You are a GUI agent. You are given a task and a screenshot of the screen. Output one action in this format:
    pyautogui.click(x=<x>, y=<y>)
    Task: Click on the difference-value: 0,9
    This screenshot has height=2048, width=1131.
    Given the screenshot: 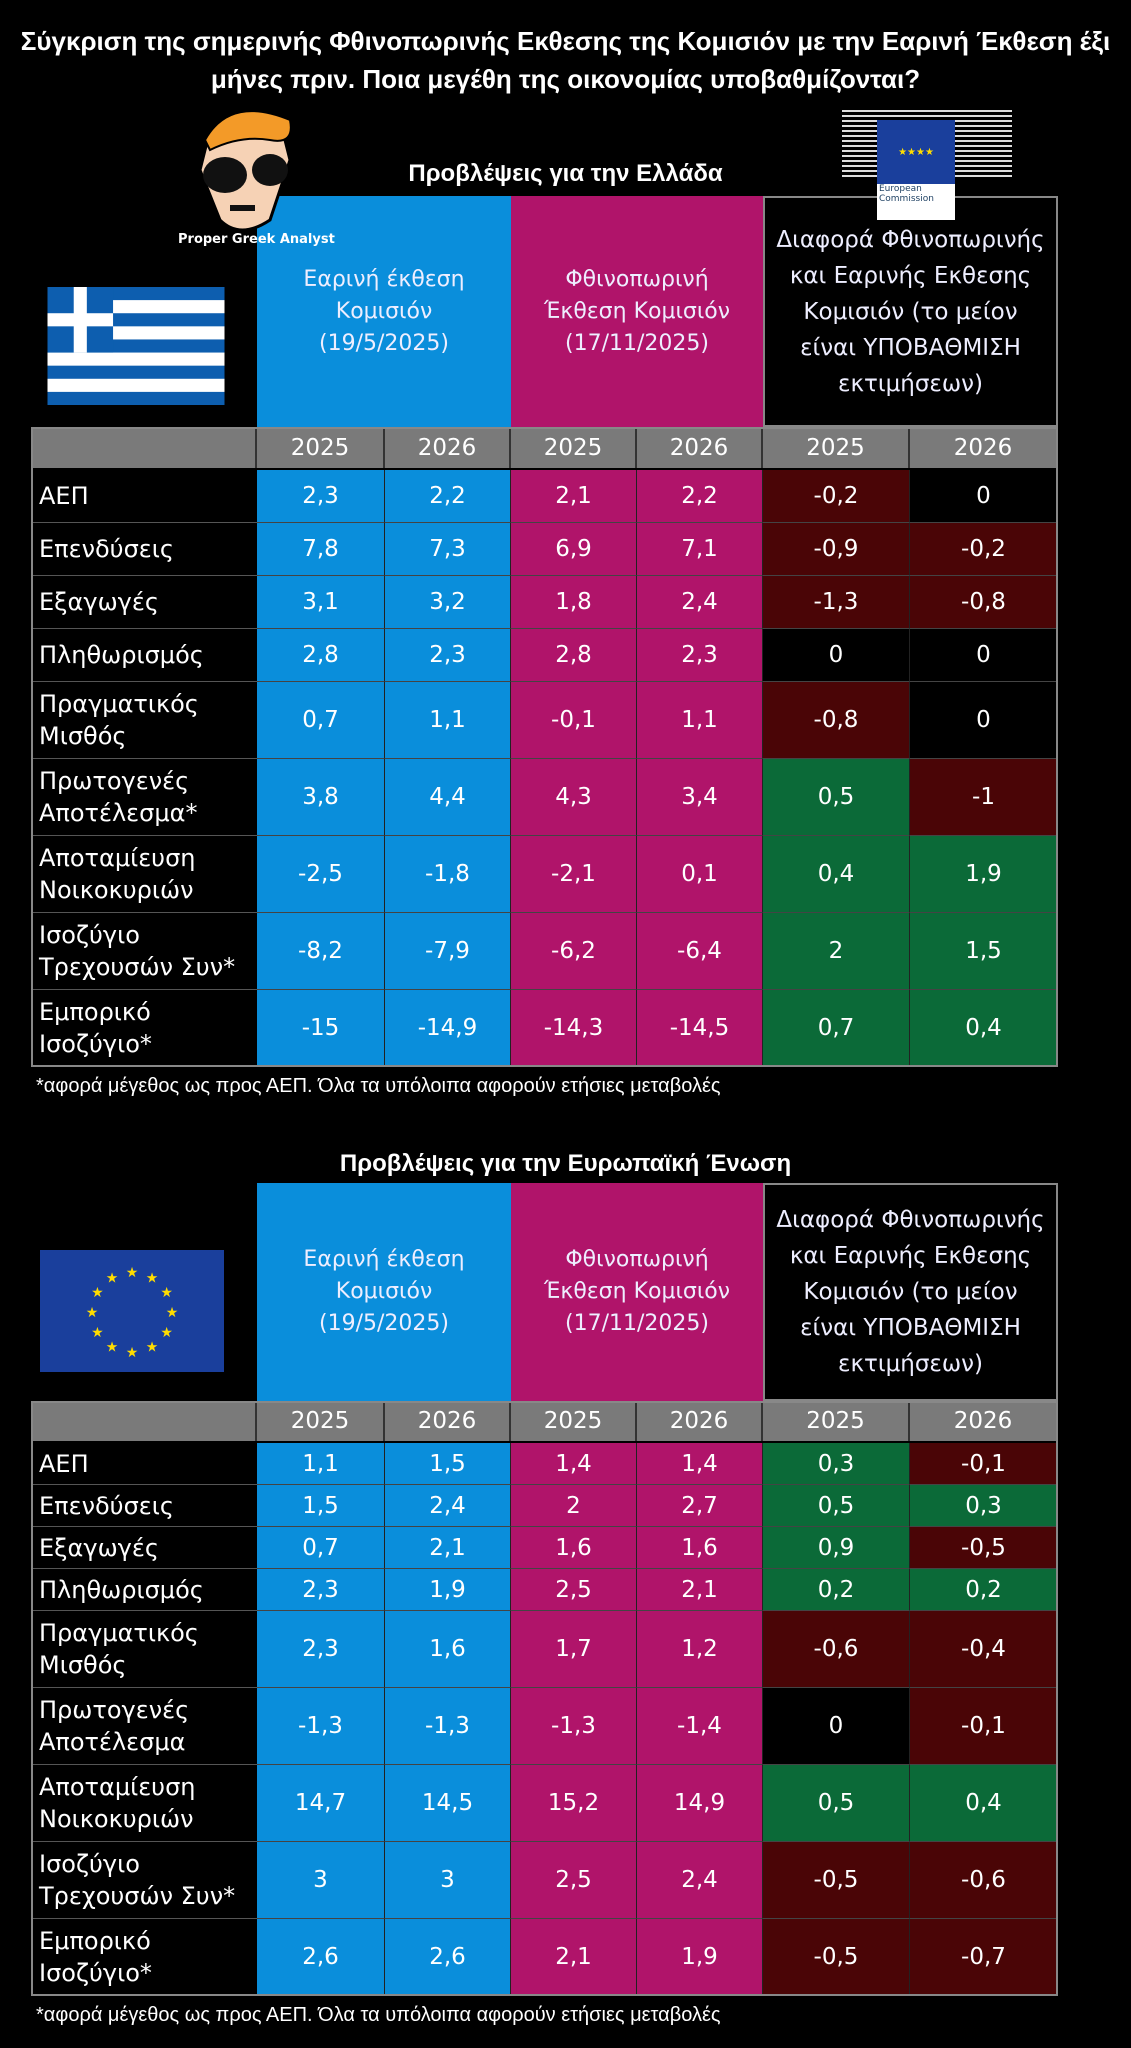 What is the action you would take?
    pyautogui.click(x=836, y=1548)
    